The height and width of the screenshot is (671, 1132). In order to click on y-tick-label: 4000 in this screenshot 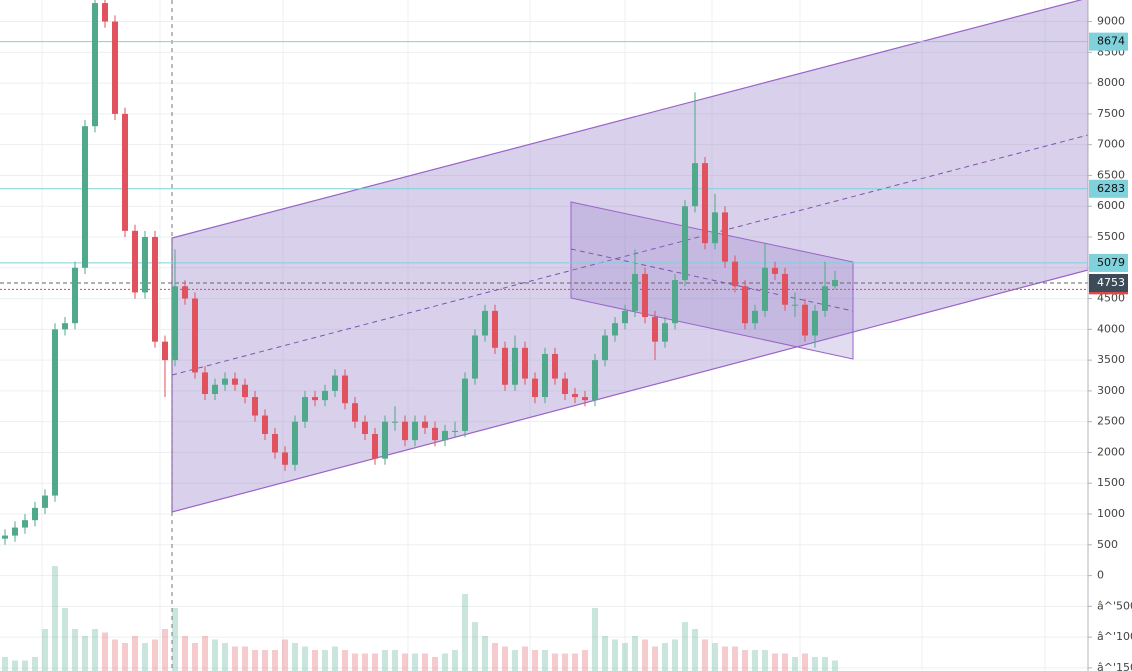, I will do `click(1111, 328)`.